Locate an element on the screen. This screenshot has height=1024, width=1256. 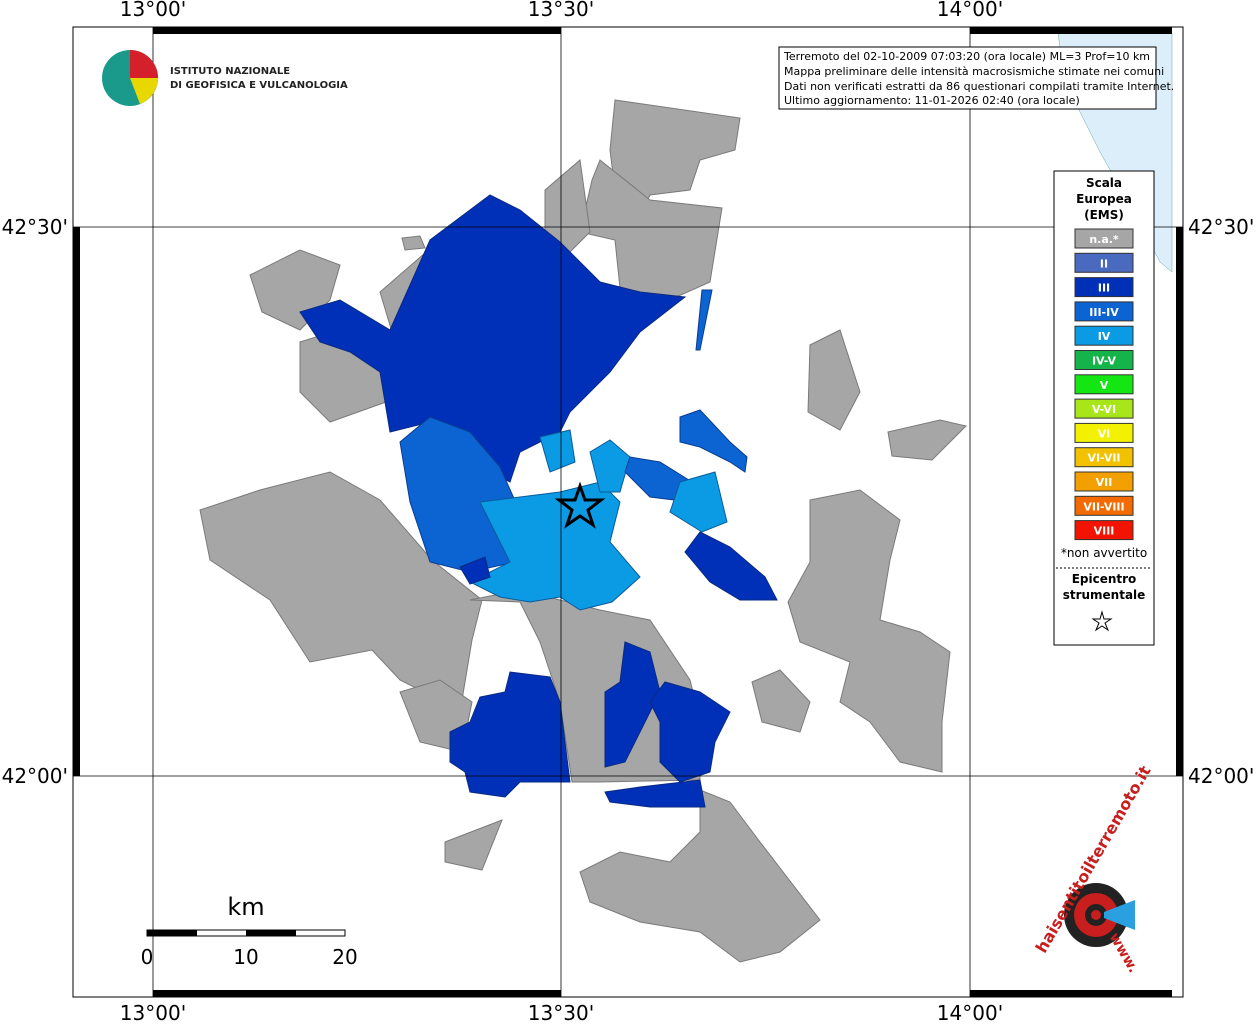
info-box is located at coordinates (967, 78).